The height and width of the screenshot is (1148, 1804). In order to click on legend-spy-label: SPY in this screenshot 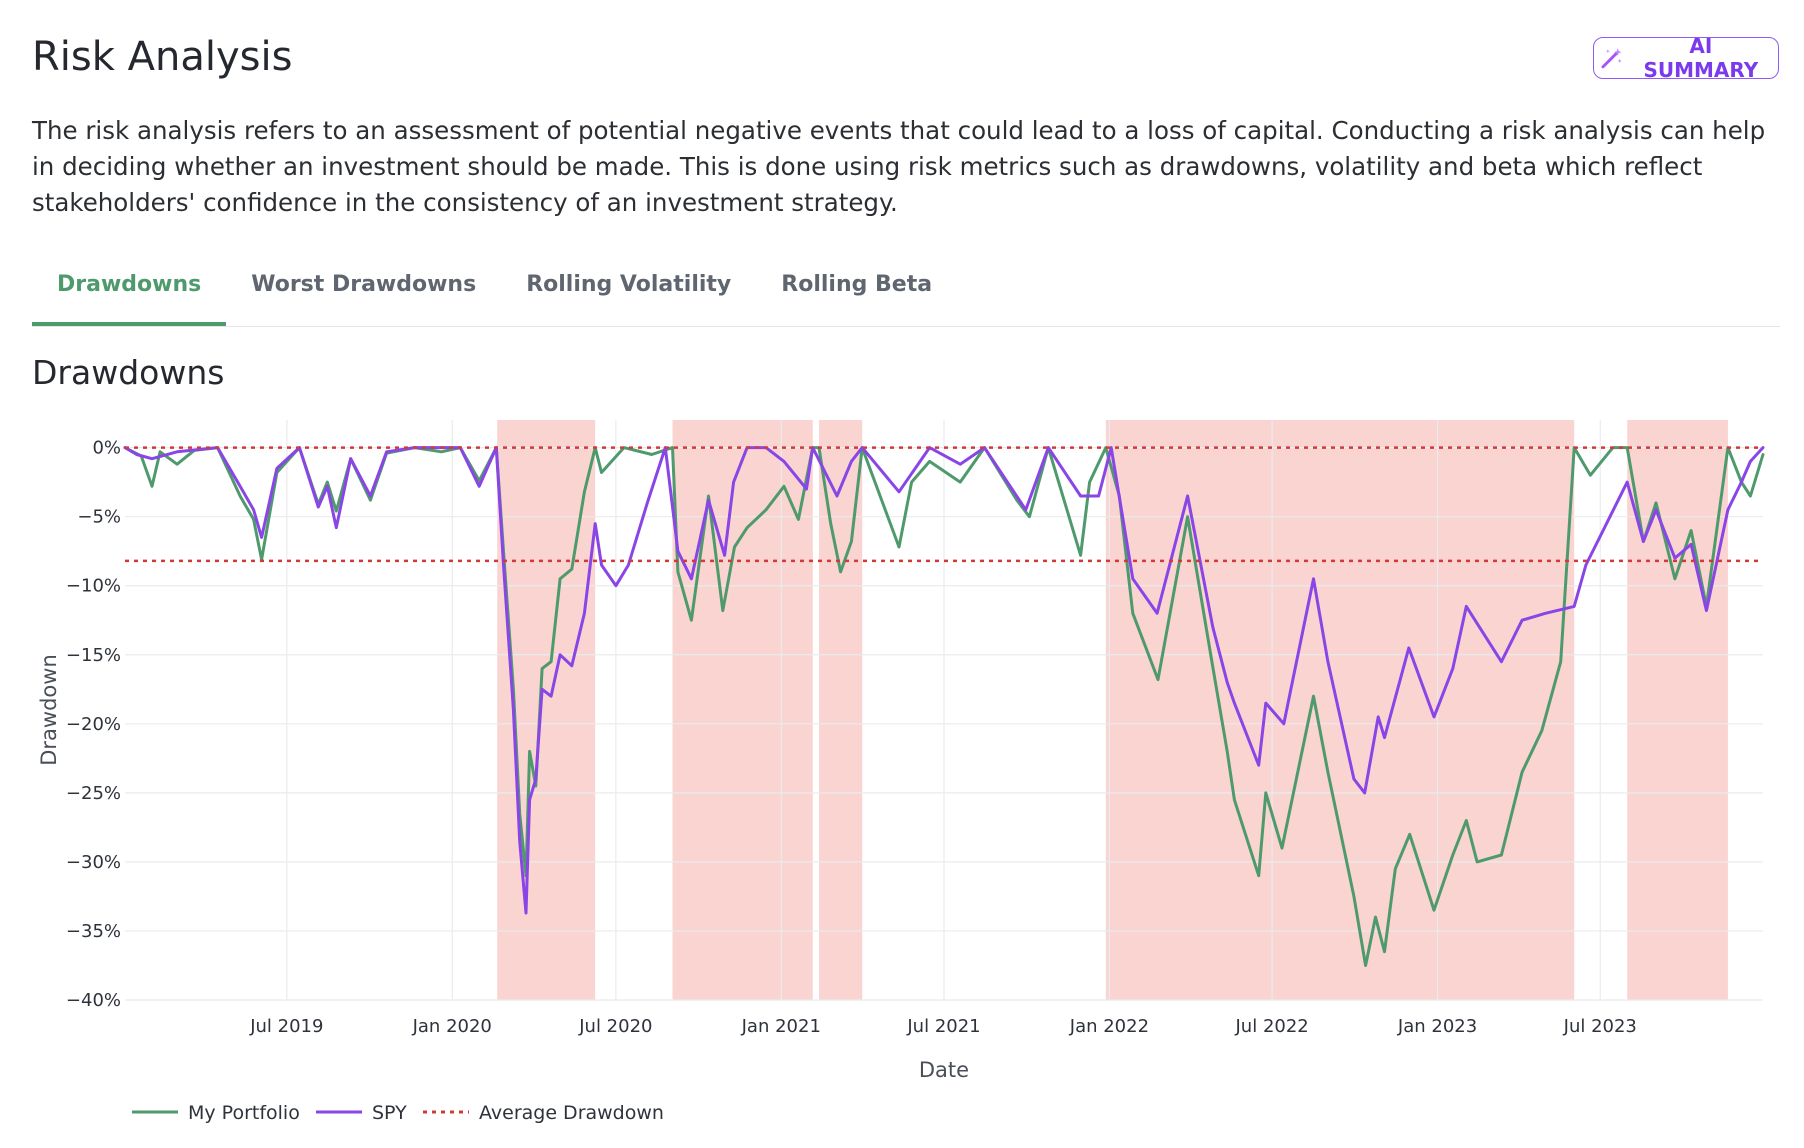, I will do `click(389, 1113)`.